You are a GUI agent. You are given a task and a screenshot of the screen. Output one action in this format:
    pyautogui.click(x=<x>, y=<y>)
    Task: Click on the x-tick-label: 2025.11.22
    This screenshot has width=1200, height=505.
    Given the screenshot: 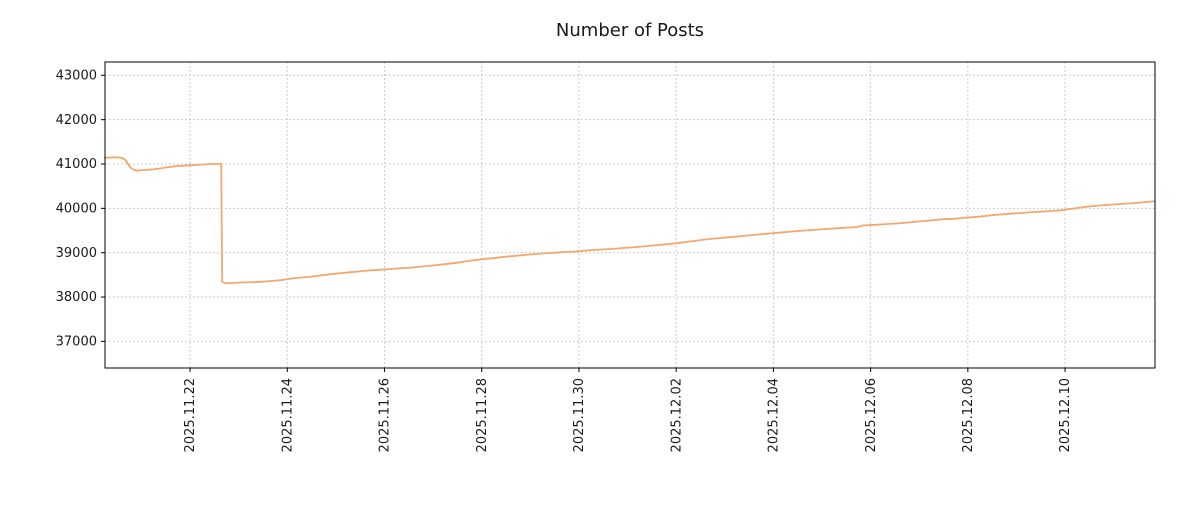 What is the action you would take?
    pyautogui.click(x=190, y=415)
    